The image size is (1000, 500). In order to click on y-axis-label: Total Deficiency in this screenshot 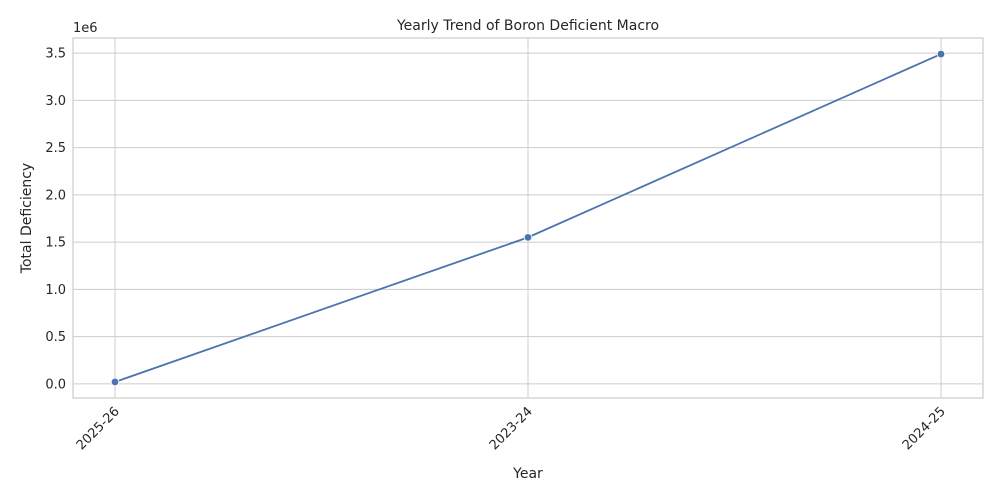, I will do `click(27, 218)`.